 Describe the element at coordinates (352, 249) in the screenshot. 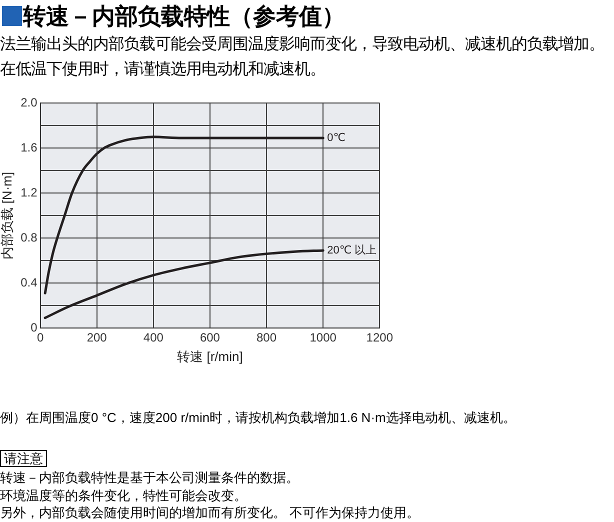

I see `series-label: 20℃ 以上` at that location.